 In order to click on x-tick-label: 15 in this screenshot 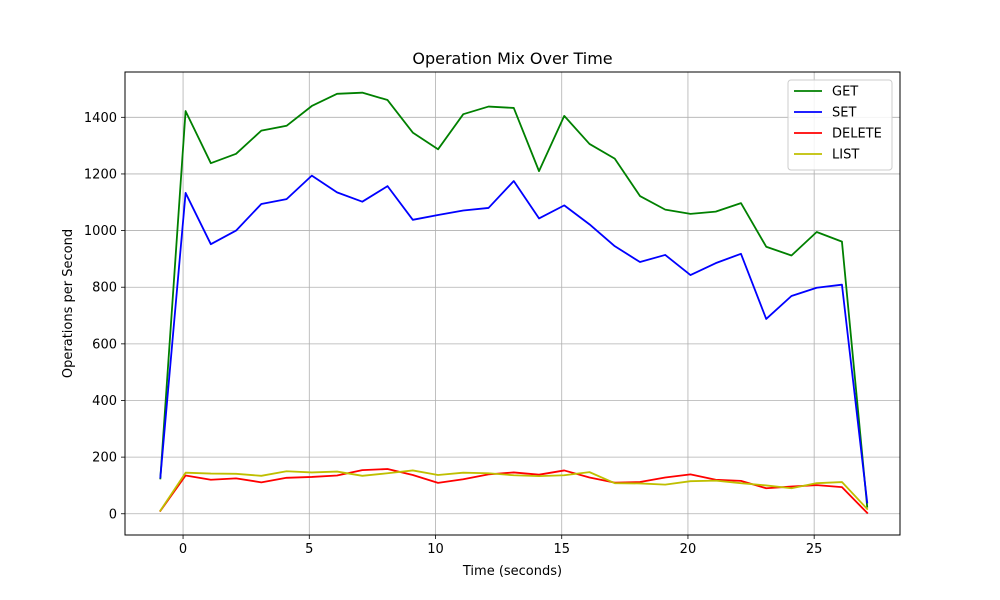, I will do `click(561, 549)`.